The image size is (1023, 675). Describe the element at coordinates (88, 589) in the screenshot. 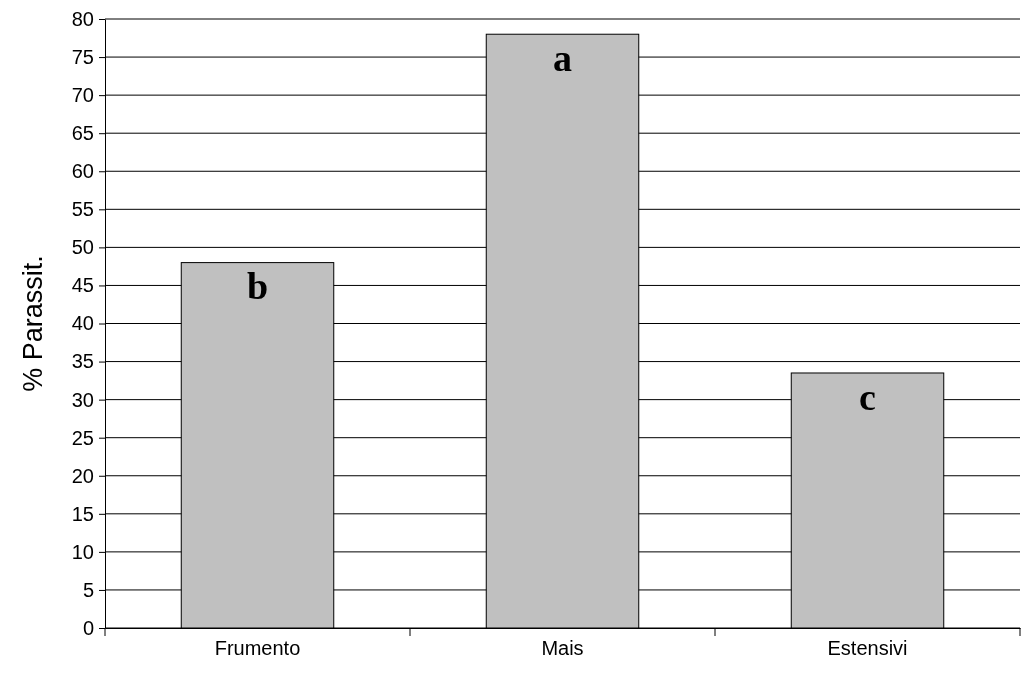

I see `y-tick-label: 5` at that location.